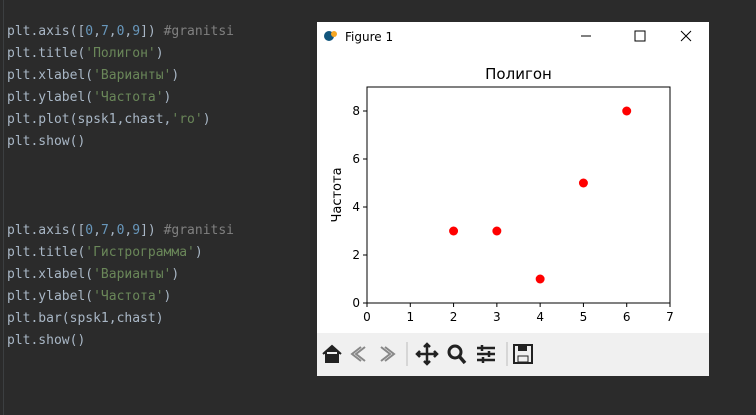 This screenshot has width=756, height=415. I want to click on x-tick-label: 5, so click(584, 317).